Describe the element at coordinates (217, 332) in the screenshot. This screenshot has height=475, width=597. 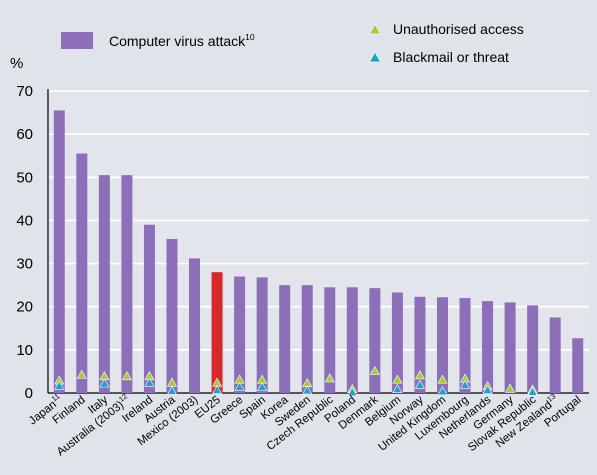
I see `bar-eu25` at that location.